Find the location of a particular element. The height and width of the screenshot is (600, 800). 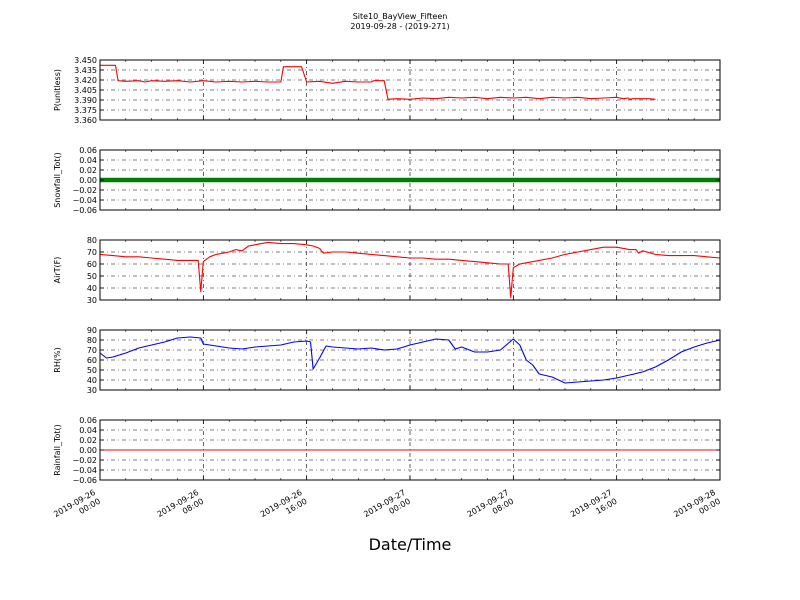

chart-subtitle: 2019-09-28 - (2019-271) is located at coordinates (399, 26).